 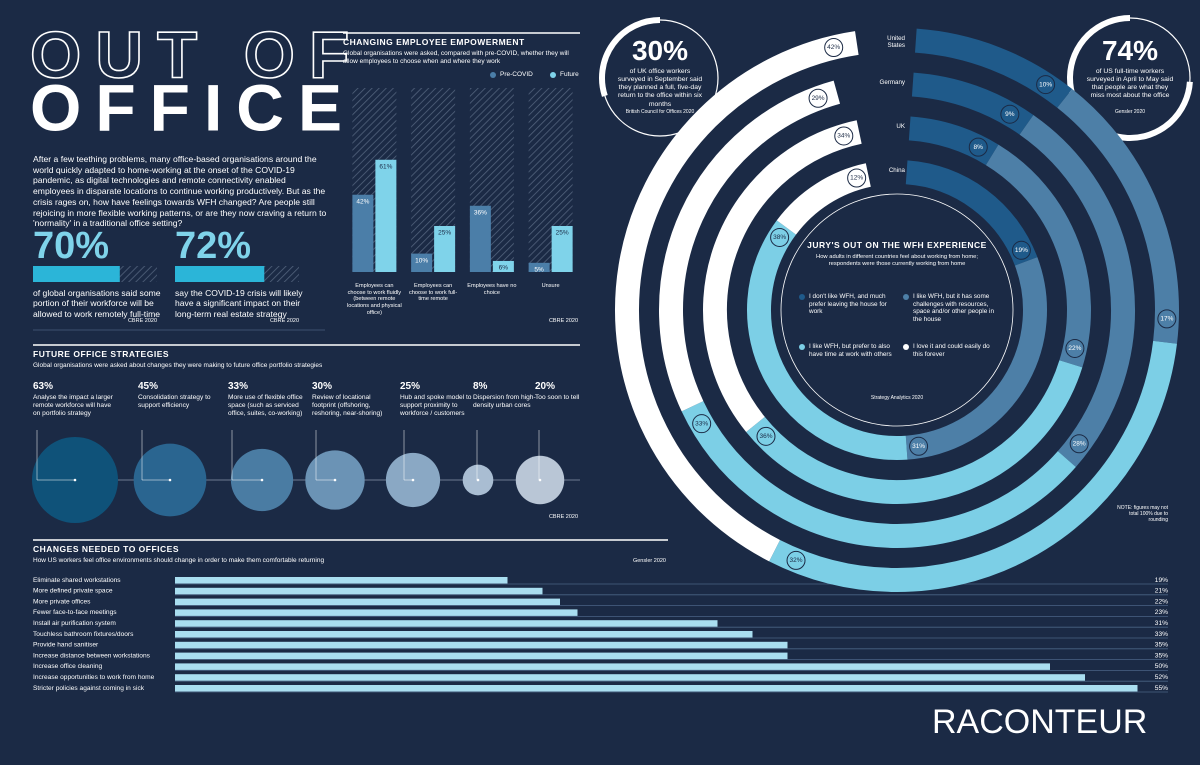 What do you see at coordinates (362, 201) in the screenshot?
I see `bar-value-label: 42%` at bounding box center [362, 201].